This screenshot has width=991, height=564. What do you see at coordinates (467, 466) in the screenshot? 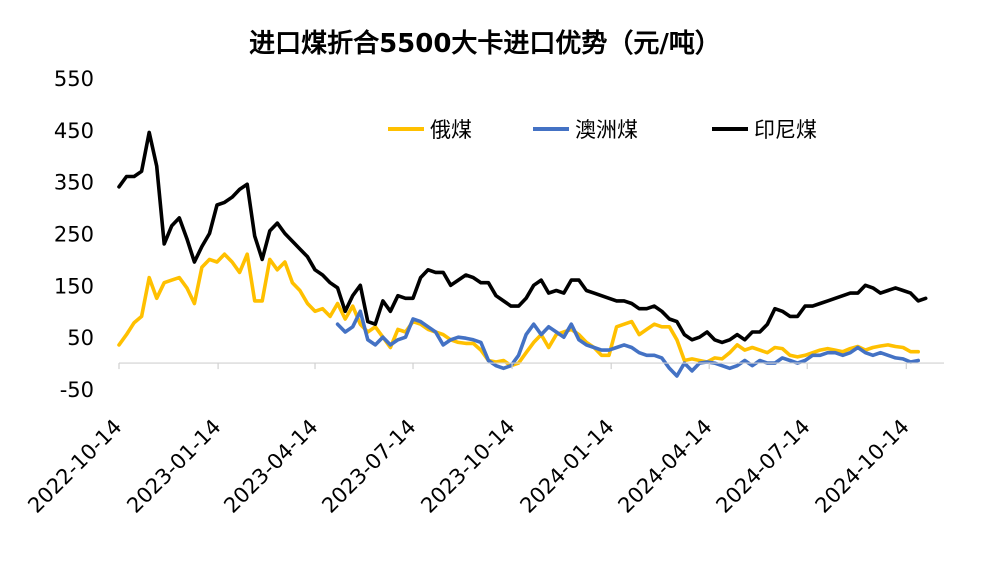
I see `x-tick-label: 2023-10-14` at bounding box center [467, 466].